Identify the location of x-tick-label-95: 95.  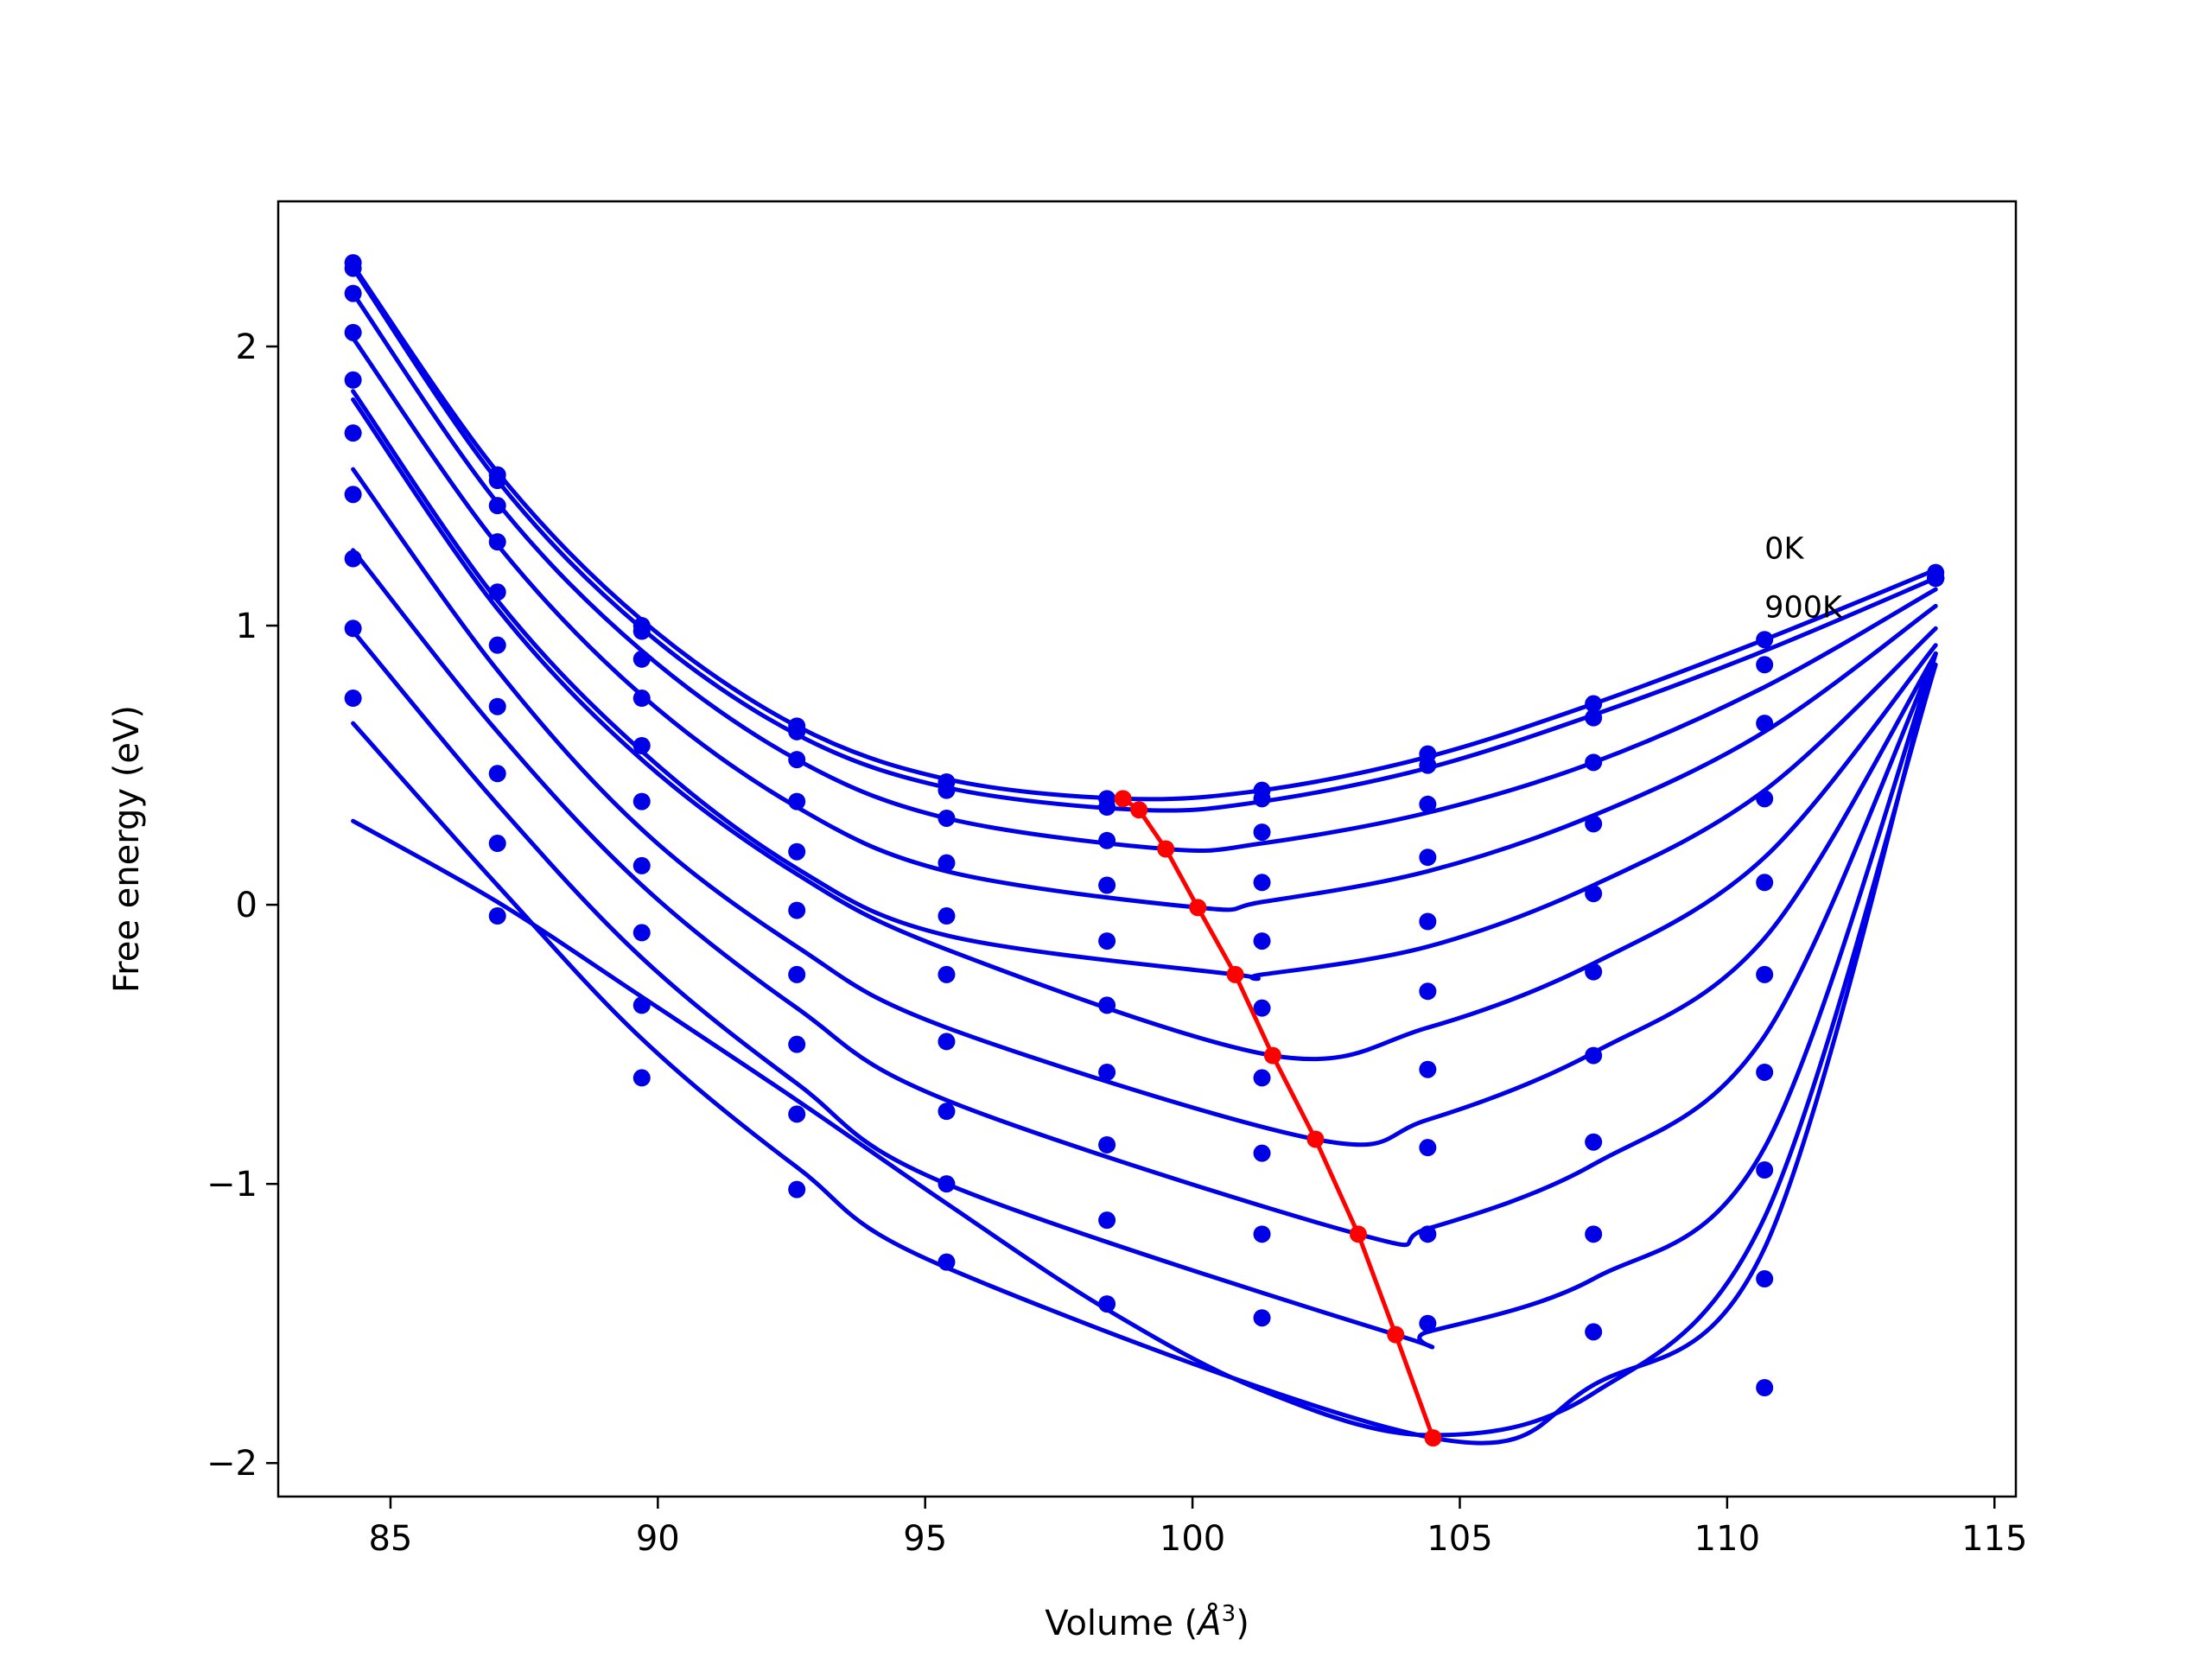
(925, 1539).